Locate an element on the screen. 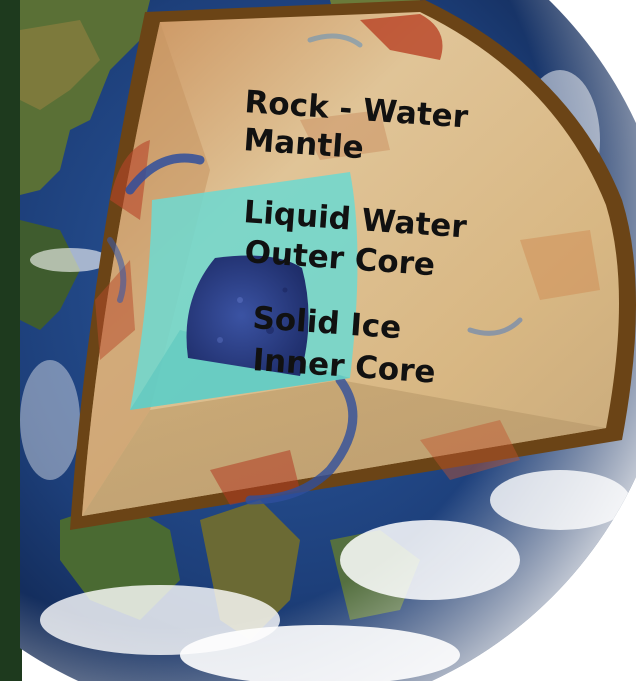 This screenshot has height=681, width=636. inner-core-layer is located at coordinates (247, 315).